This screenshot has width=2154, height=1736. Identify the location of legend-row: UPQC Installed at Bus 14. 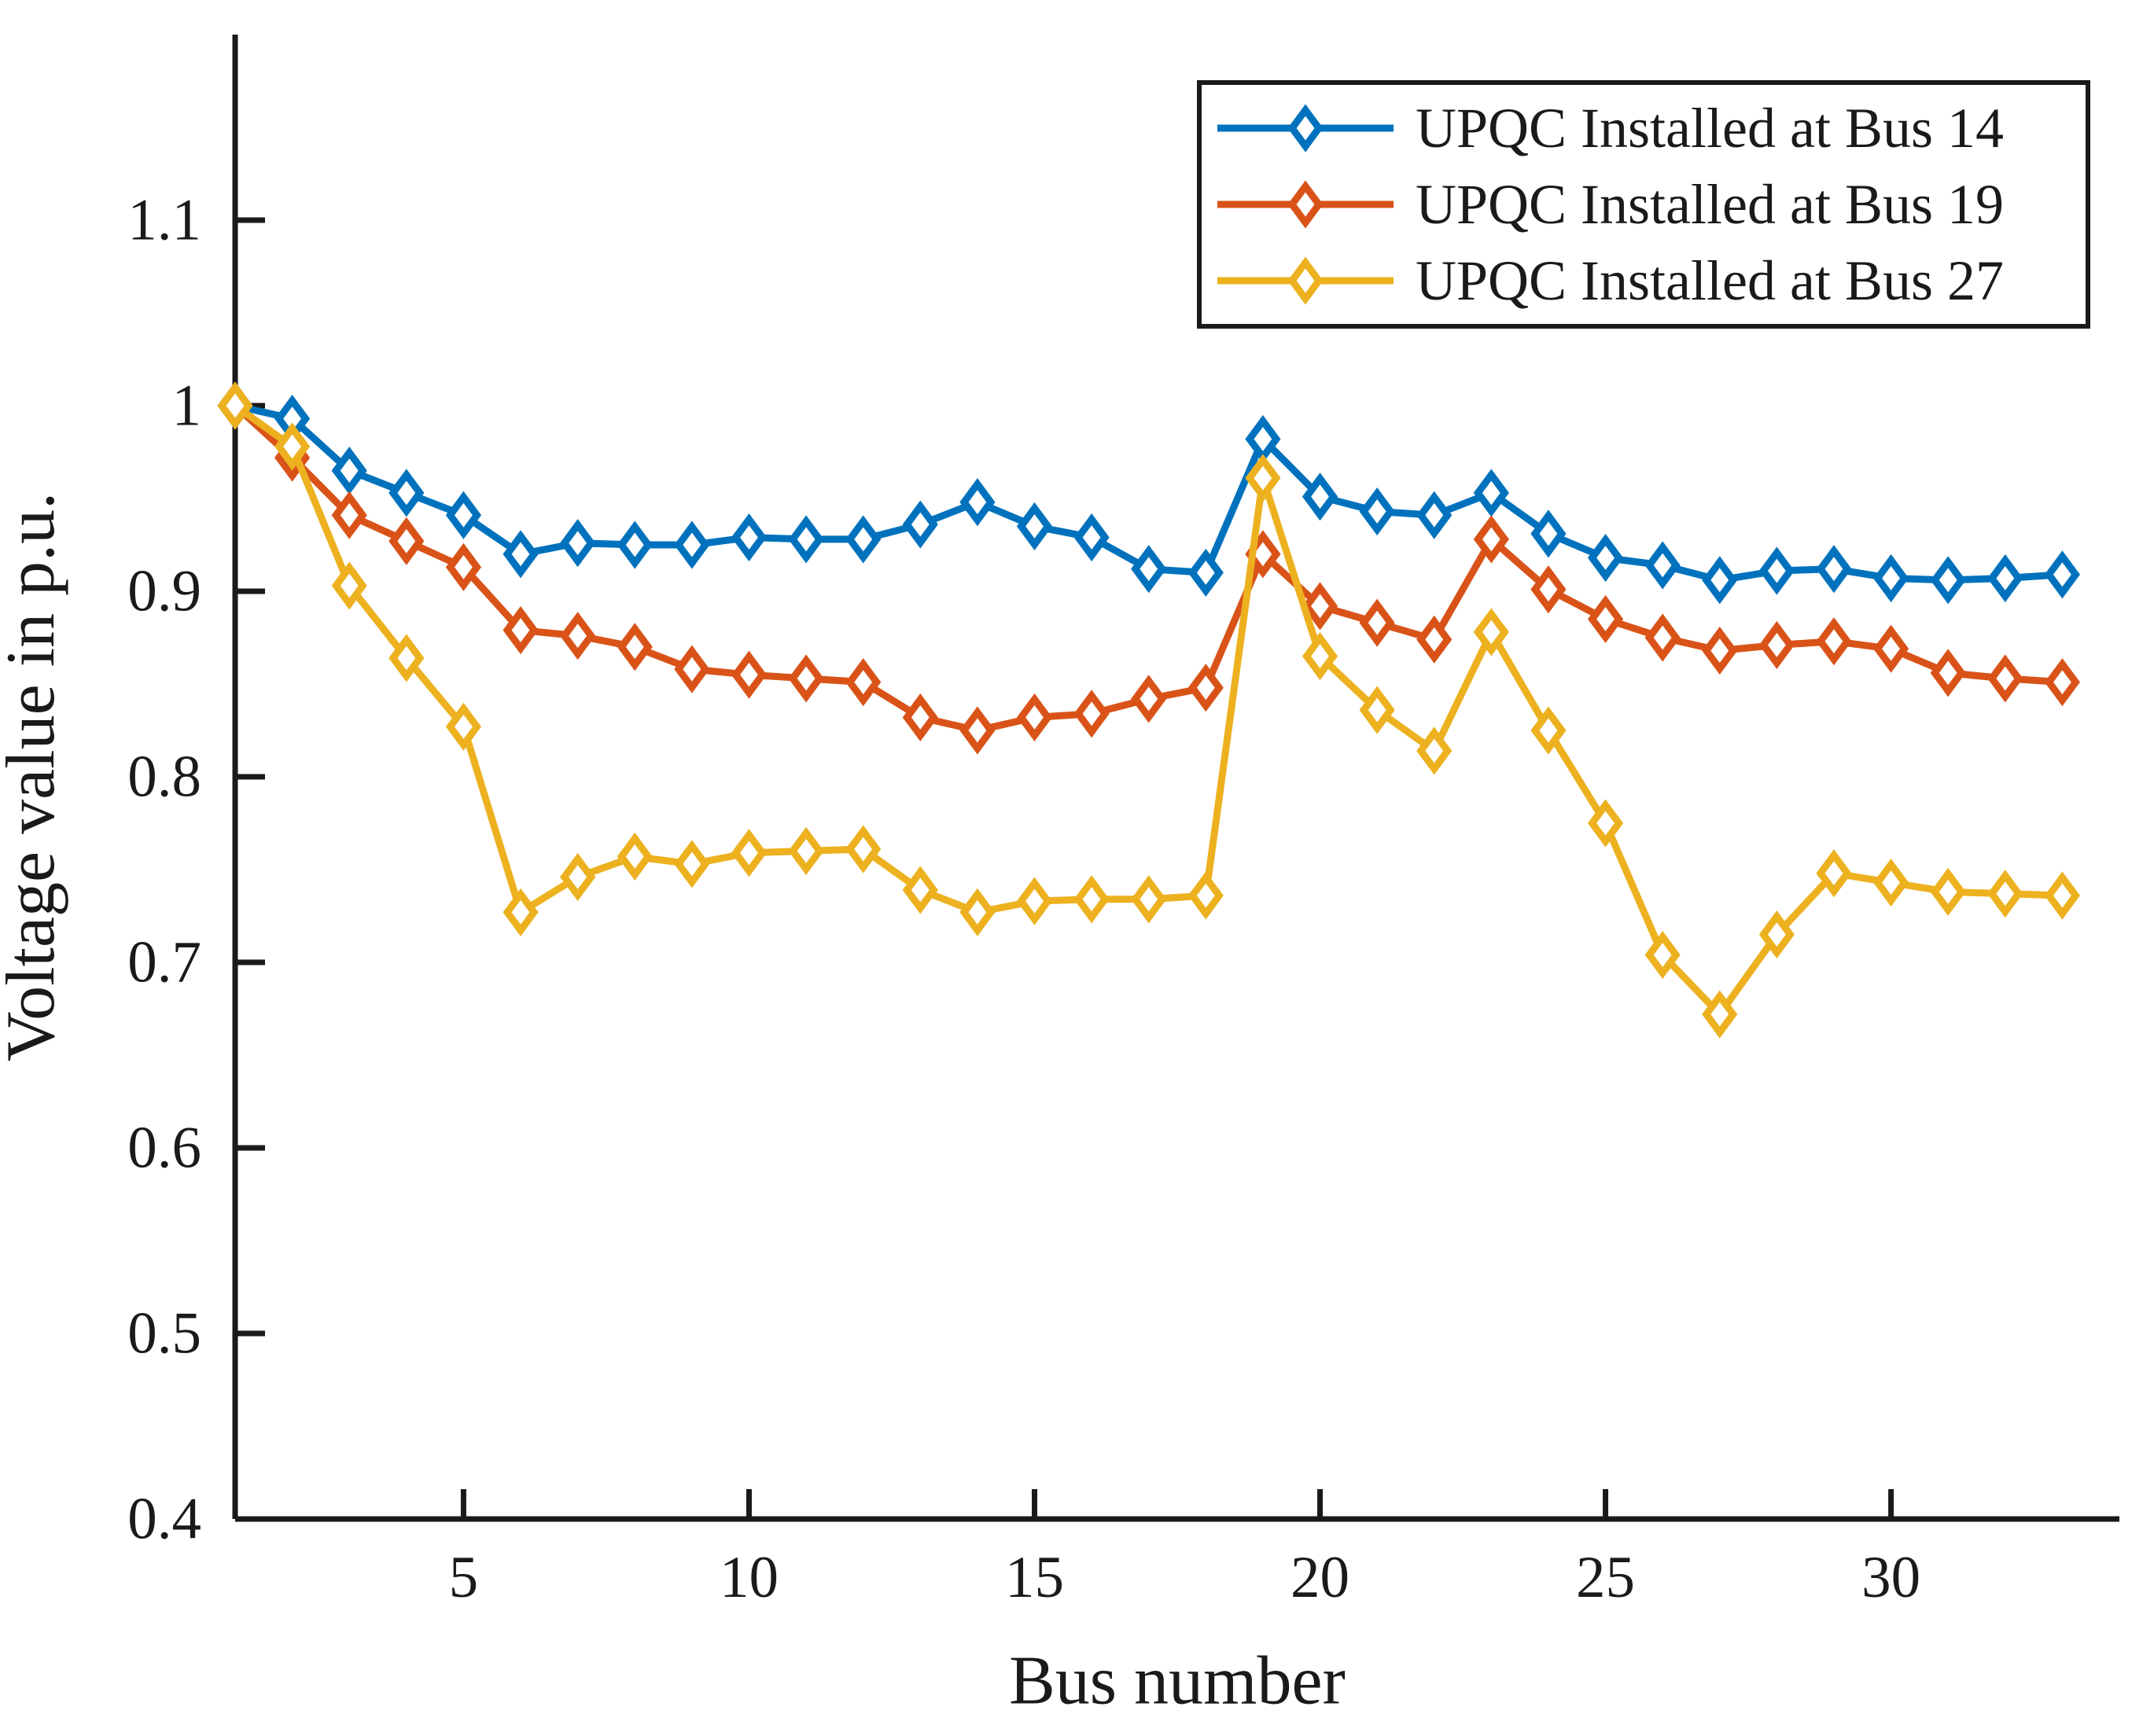
(1610, 129).